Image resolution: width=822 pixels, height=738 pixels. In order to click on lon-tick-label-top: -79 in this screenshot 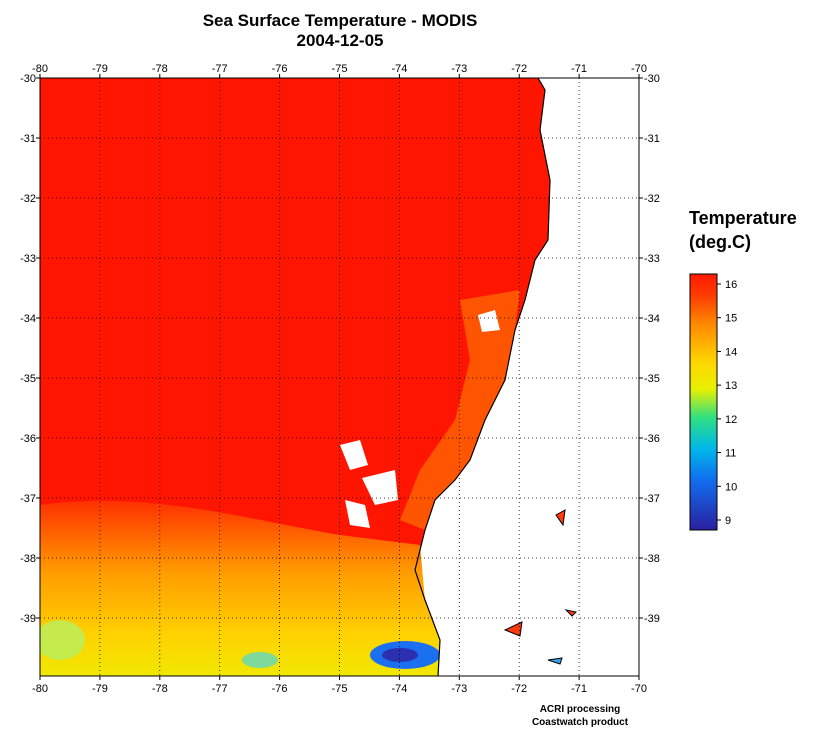, I will do `click(100, 69)`.